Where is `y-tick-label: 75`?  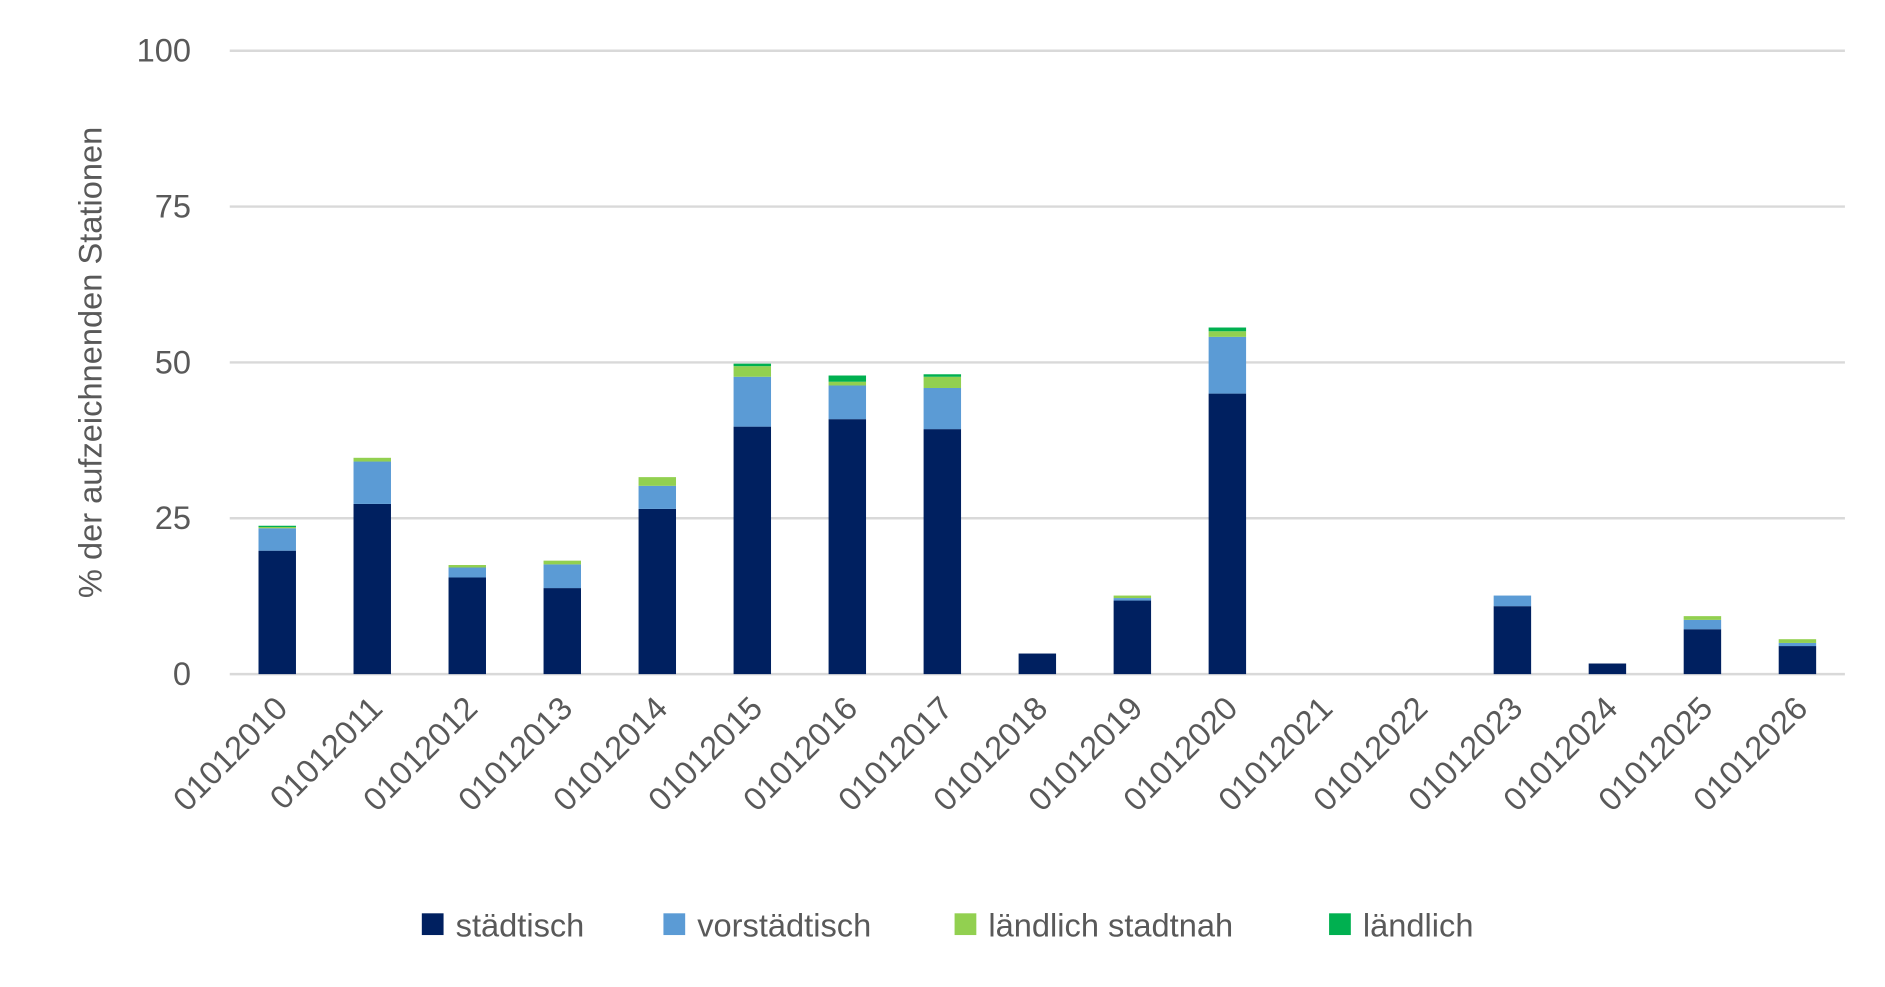 y-tick-label: 75 is located at coordinates (173, 205).